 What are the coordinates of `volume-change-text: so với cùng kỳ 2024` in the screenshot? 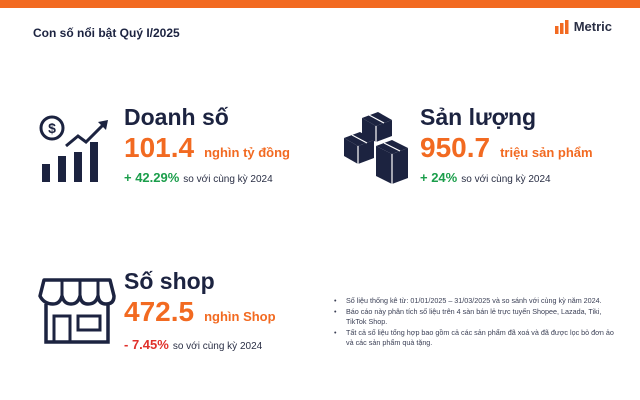 It's located at (506, 179).